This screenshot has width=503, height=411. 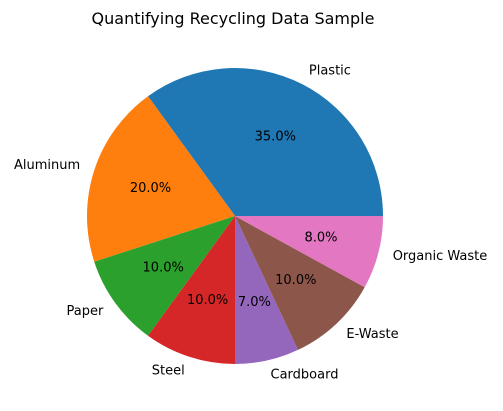 I want to click on slice-percent-e-waste: 10.0%, so click(x=295, y=280).